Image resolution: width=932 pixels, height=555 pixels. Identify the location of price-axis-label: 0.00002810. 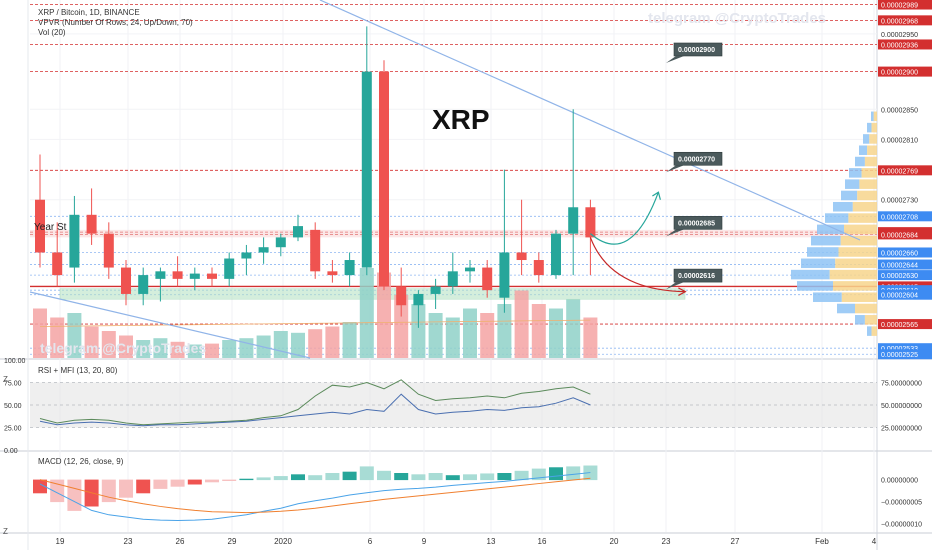
(899, 140).